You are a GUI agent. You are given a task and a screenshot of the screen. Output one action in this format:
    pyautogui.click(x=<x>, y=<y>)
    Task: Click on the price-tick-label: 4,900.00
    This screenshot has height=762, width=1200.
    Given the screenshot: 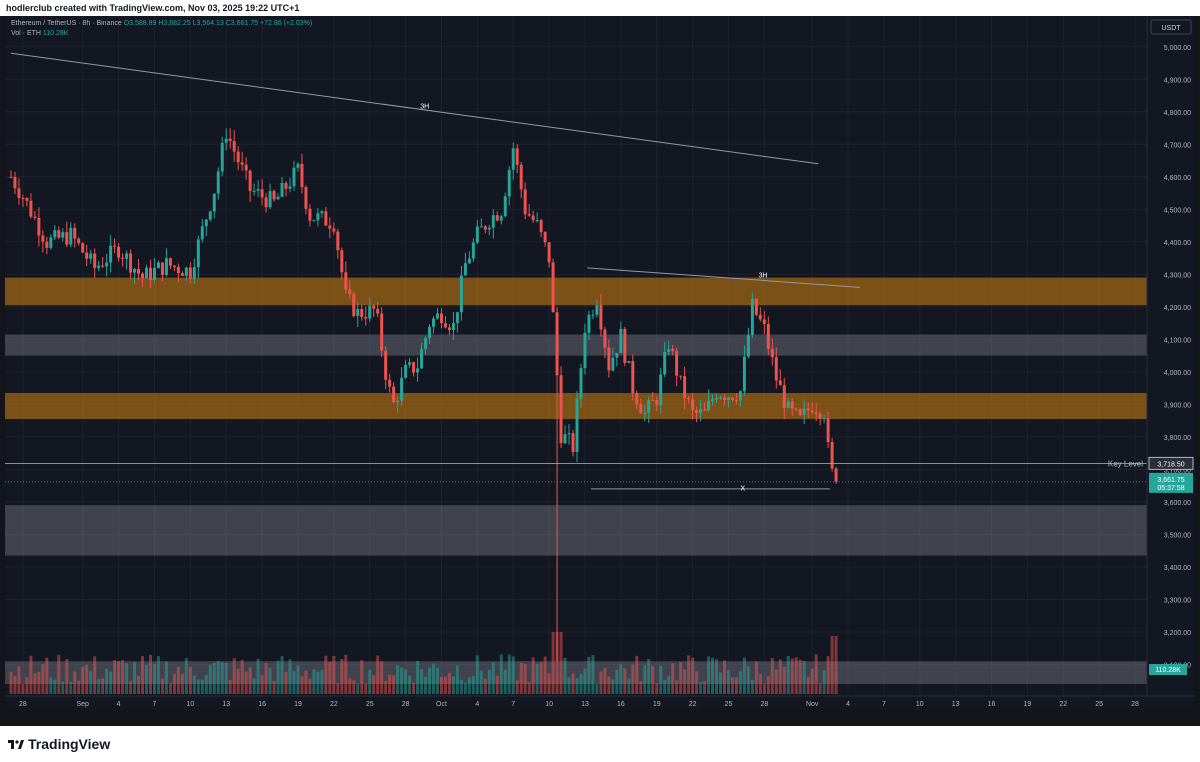 What is the action you would take?
    pyautogui.click(x=1177, y=80)
    